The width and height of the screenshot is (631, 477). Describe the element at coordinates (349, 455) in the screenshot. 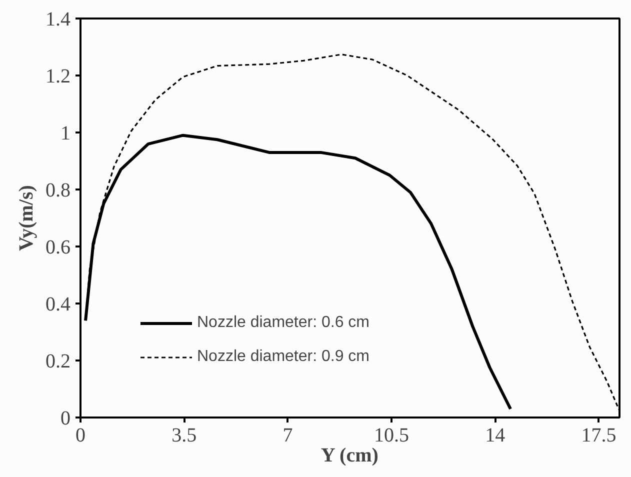

I see `x-axis-title: Y (cm)` at that location.